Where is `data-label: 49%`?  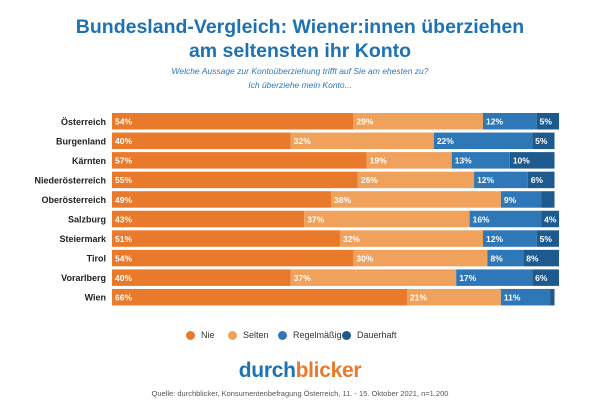
data-label: 49% is located at coordinates (123, 200).